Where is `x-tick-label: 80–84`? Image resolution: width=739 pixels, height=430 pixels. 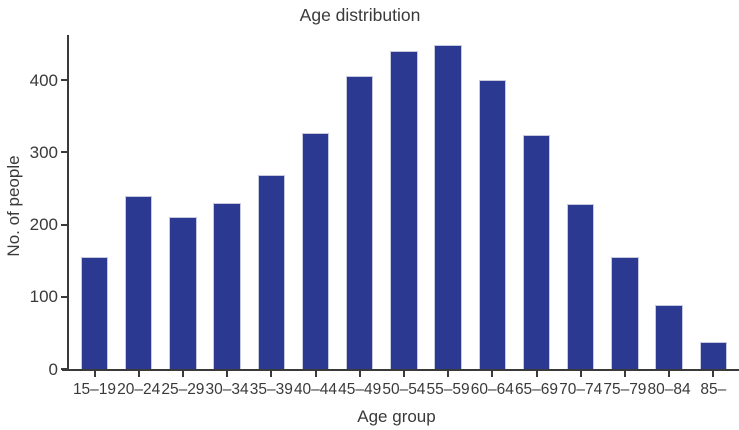 x-tick-label: 80–84 is located at coordinates (669, 389).